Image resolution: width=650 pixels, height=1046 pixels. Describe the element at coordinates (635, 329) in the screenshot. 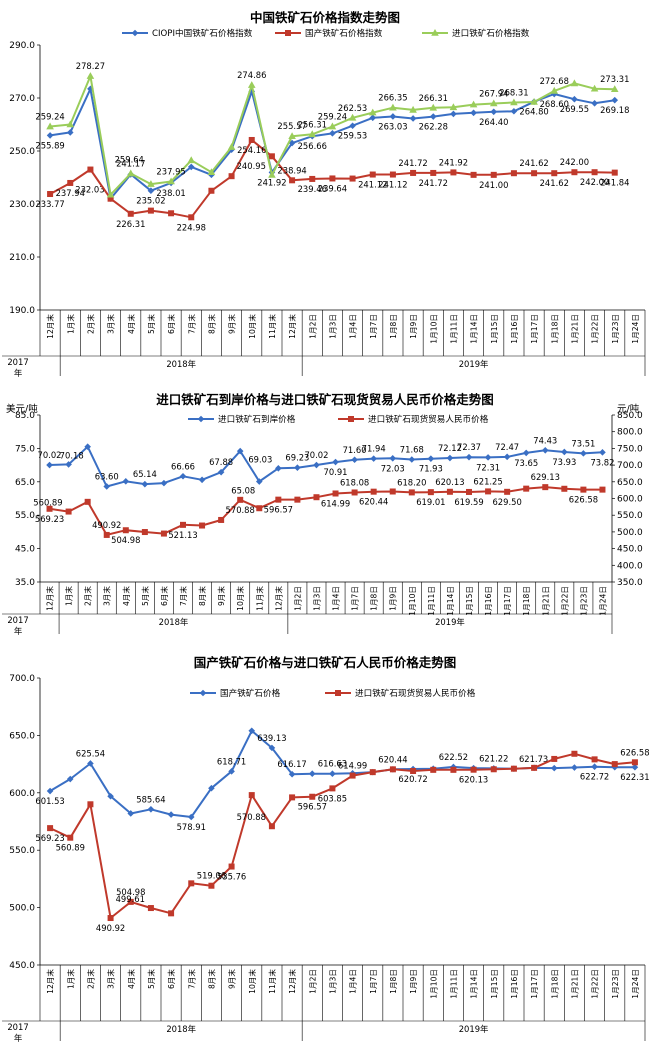

I see `x-tick-label: 1月24日` at that location.